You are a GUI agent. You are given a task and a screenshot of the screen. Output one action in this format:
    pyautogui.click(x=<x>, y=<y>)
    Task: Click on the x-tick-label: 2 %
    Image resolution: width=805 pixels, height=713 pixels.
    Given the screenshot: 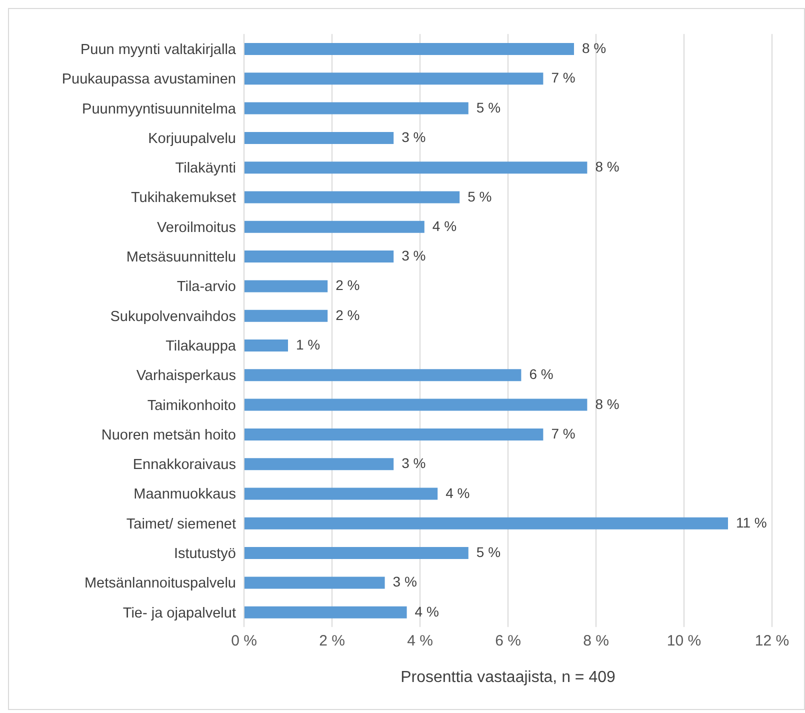 What is the action you would take?
    pyautogui.click(x=332, y=641)
    